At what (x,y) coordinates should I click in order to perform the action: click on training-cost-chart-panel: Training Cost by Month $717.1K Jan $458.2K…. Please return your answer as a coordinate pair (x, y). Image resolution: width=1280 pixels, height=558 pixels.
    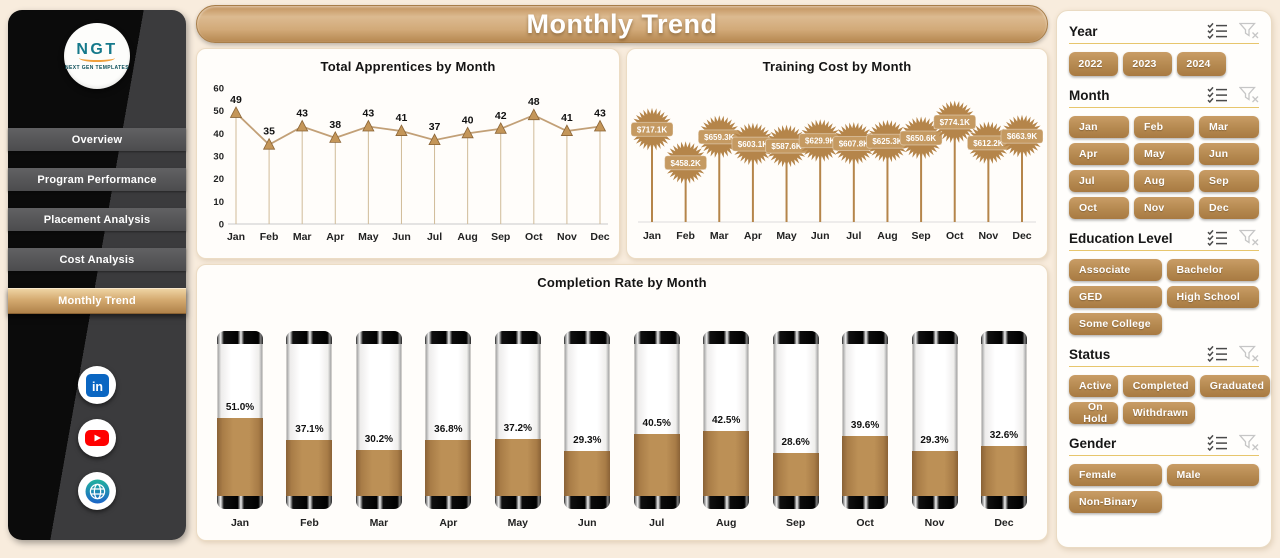
    Looking at the image, I should click on (837, 153).